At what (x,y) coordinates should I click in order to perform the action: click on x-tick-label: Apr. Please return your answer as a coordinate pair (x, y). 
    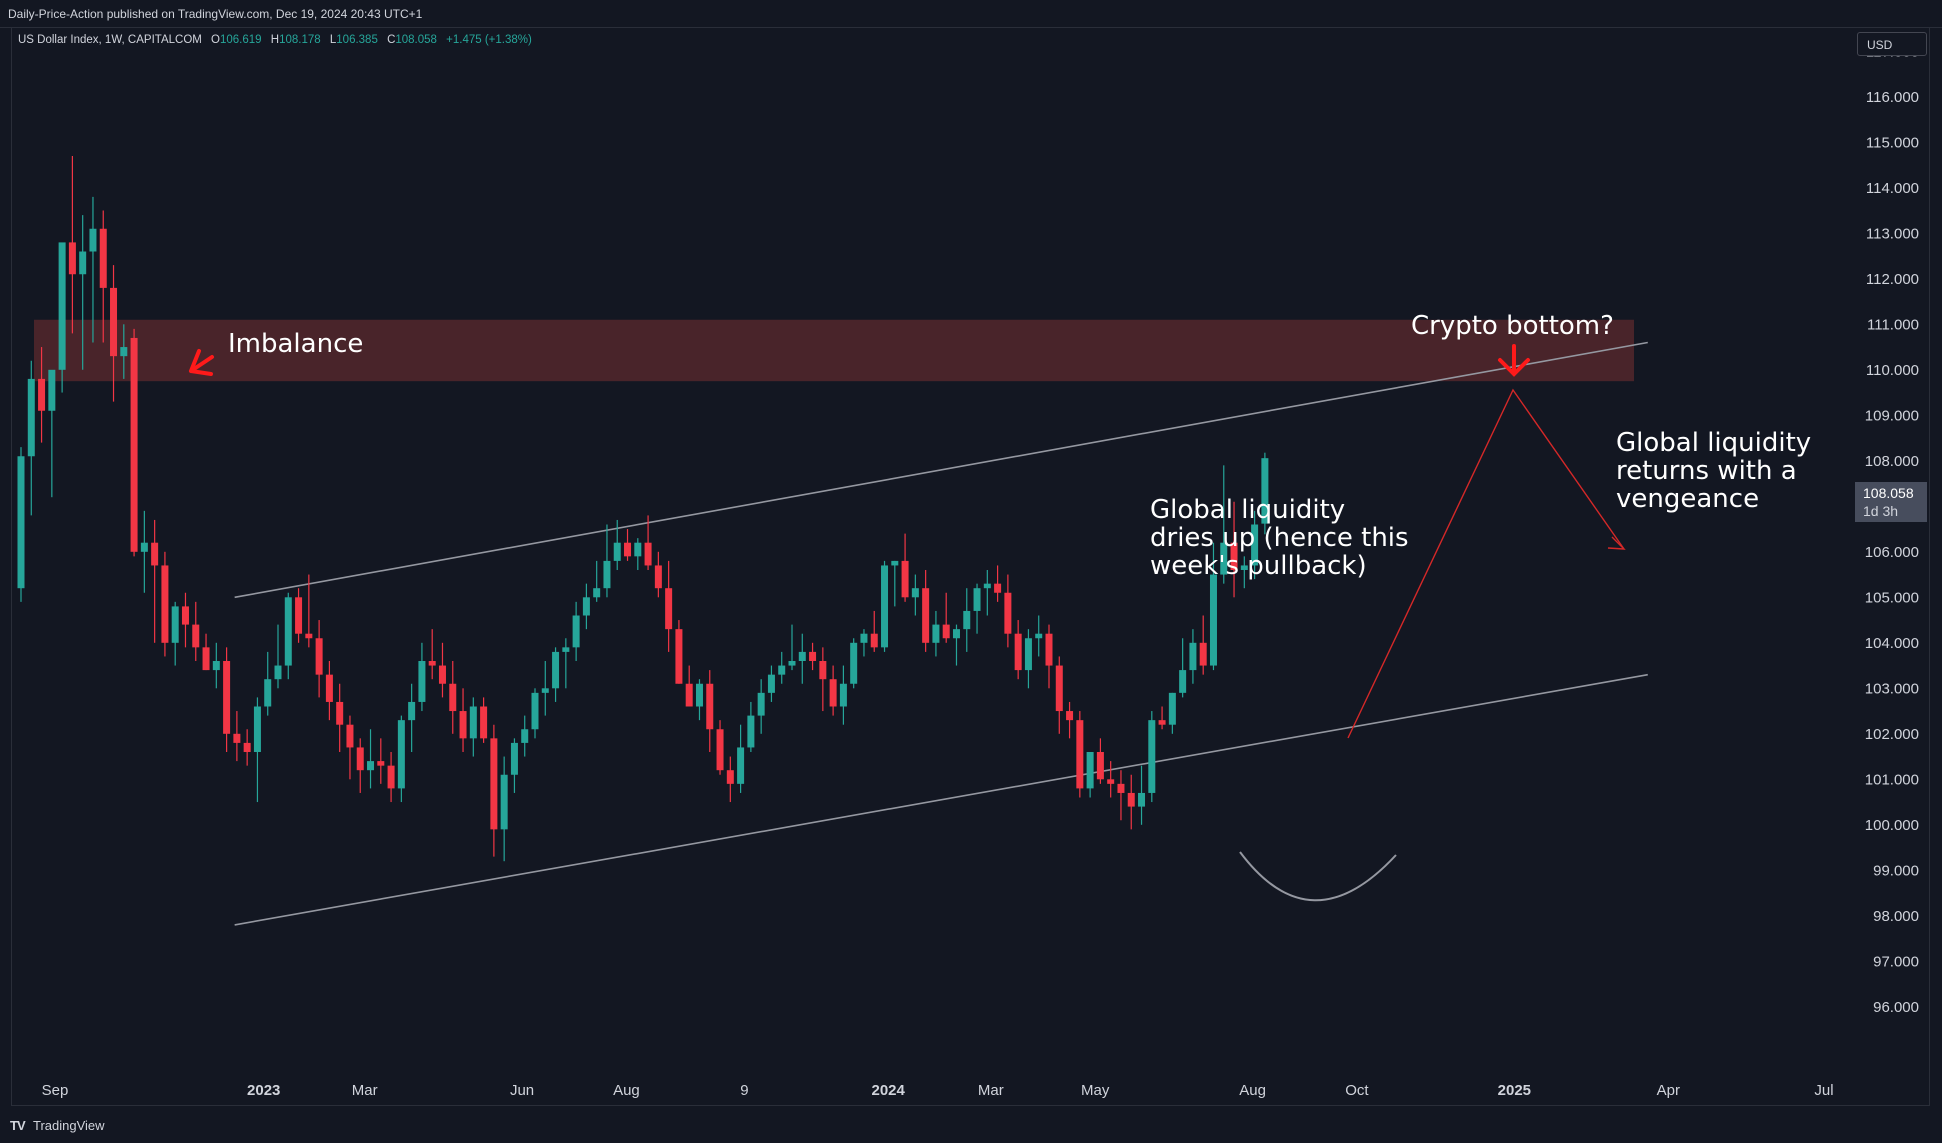
    Looking at the image, I should click on (1668, 1090).